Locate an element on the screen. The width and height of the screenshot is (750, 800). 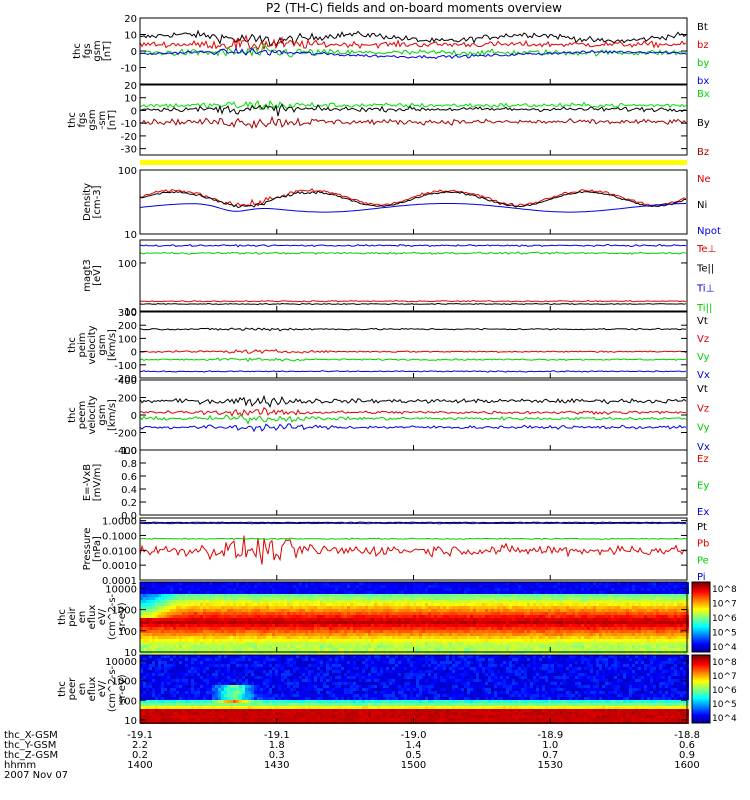
panel-frame is located at coordinates (413, 549).